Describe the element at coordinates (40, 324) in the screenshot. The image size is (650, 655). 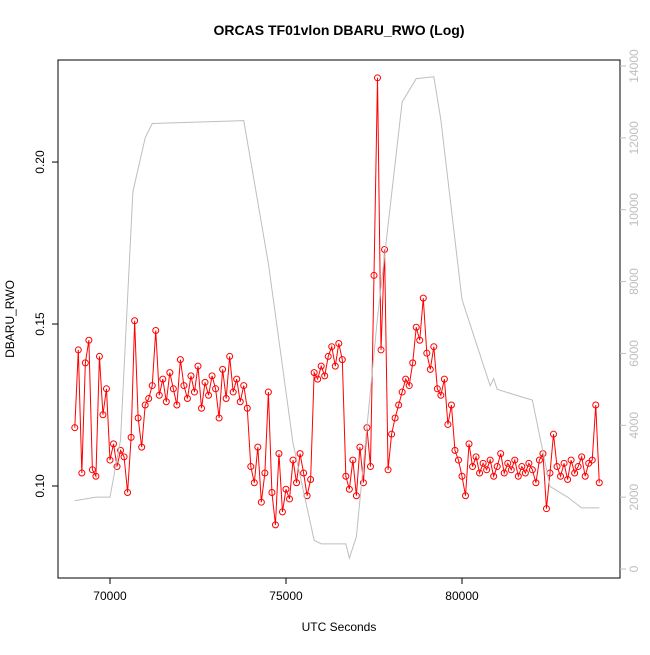
I see `y-tick-label: 0.15` at that location.